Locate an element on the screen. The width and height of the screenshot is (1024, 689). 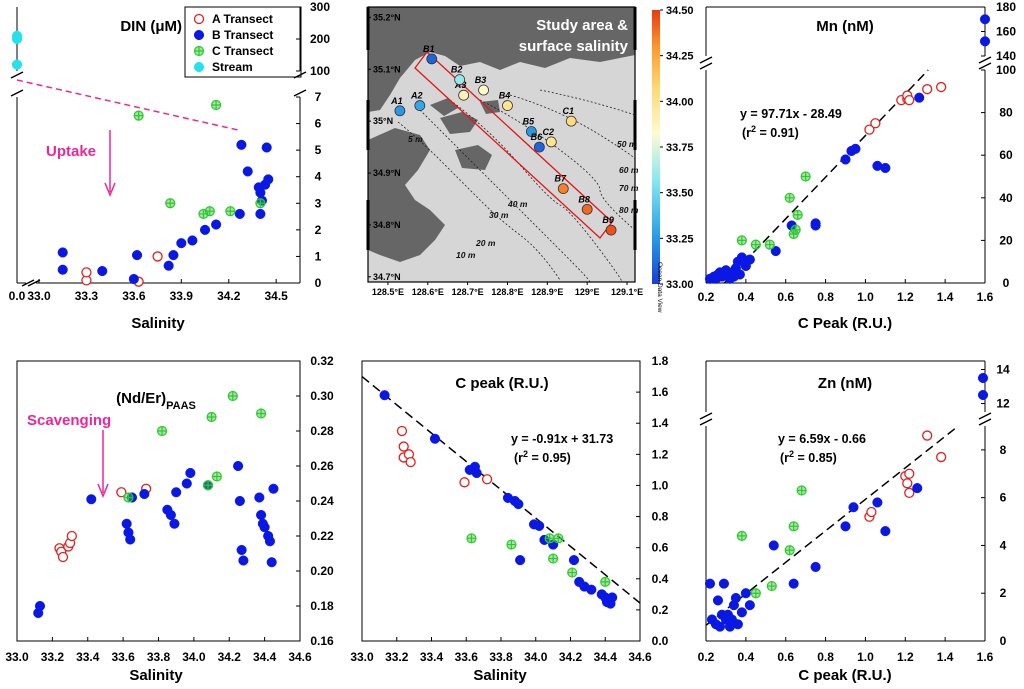
map-lon-label: 128.7°E is located at coordinates (468, 292).